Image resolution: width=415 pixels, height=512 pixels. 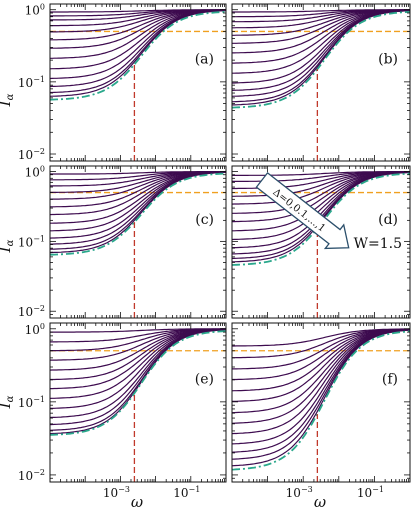 I want to click on panel-d: (d) Δ=0,0.1,...,1W=1.5, so click(x=321, y=242).